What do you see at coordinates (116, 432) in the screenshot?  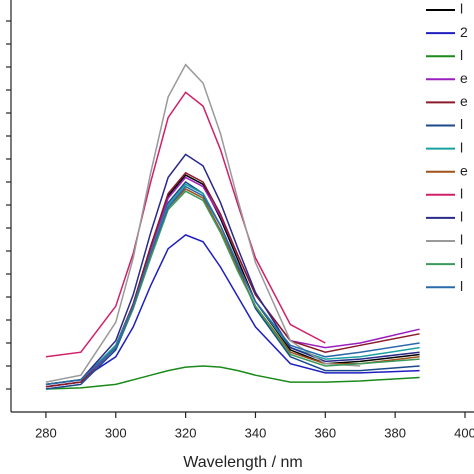 I see `x-tick-label: 300` at bounding box center [116, 432].